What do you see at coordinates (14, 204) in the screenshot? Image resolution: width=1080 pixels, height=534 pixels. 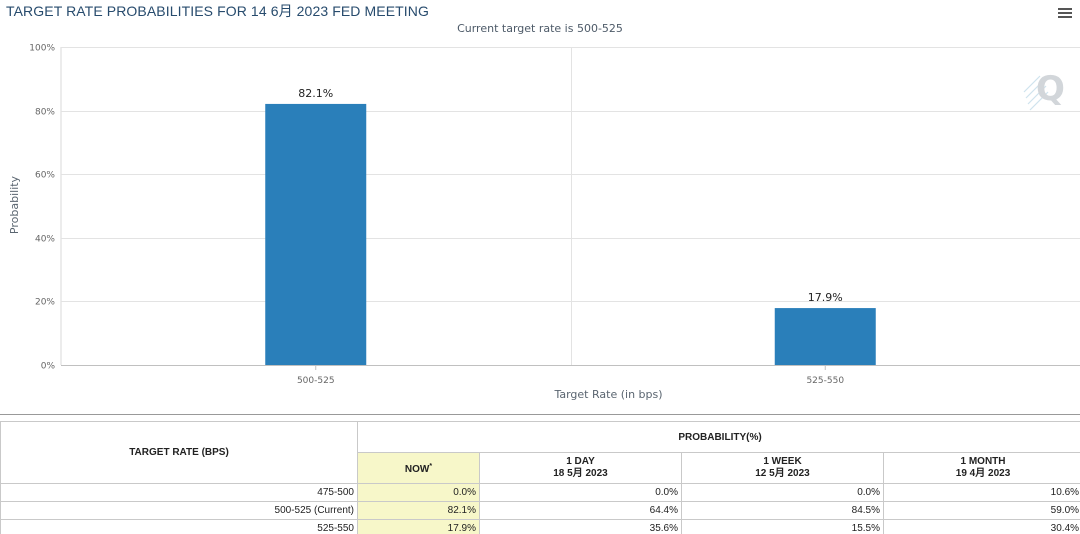 I see `y-axis-title: Probability` at bounding box center [14, 204].